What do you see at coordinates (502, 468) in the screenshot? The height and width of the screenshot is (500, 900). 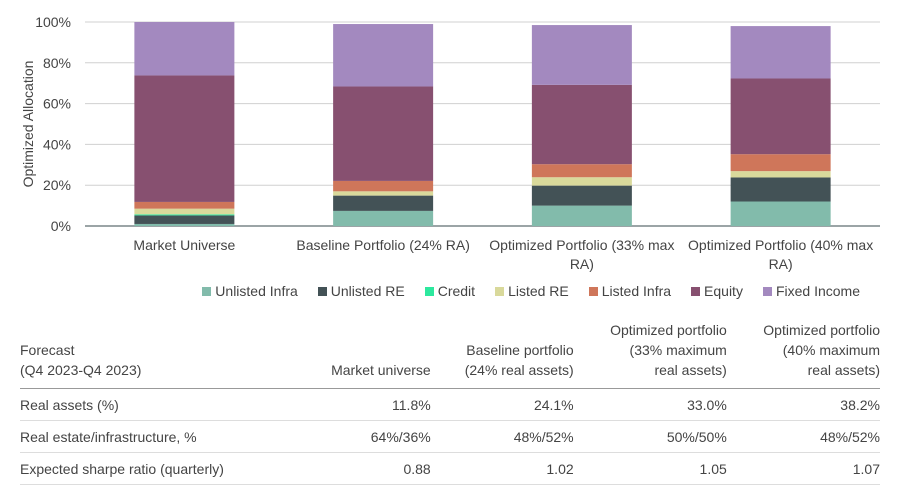 I see `table-cell: 1.02` at bounding box center [502, 468].